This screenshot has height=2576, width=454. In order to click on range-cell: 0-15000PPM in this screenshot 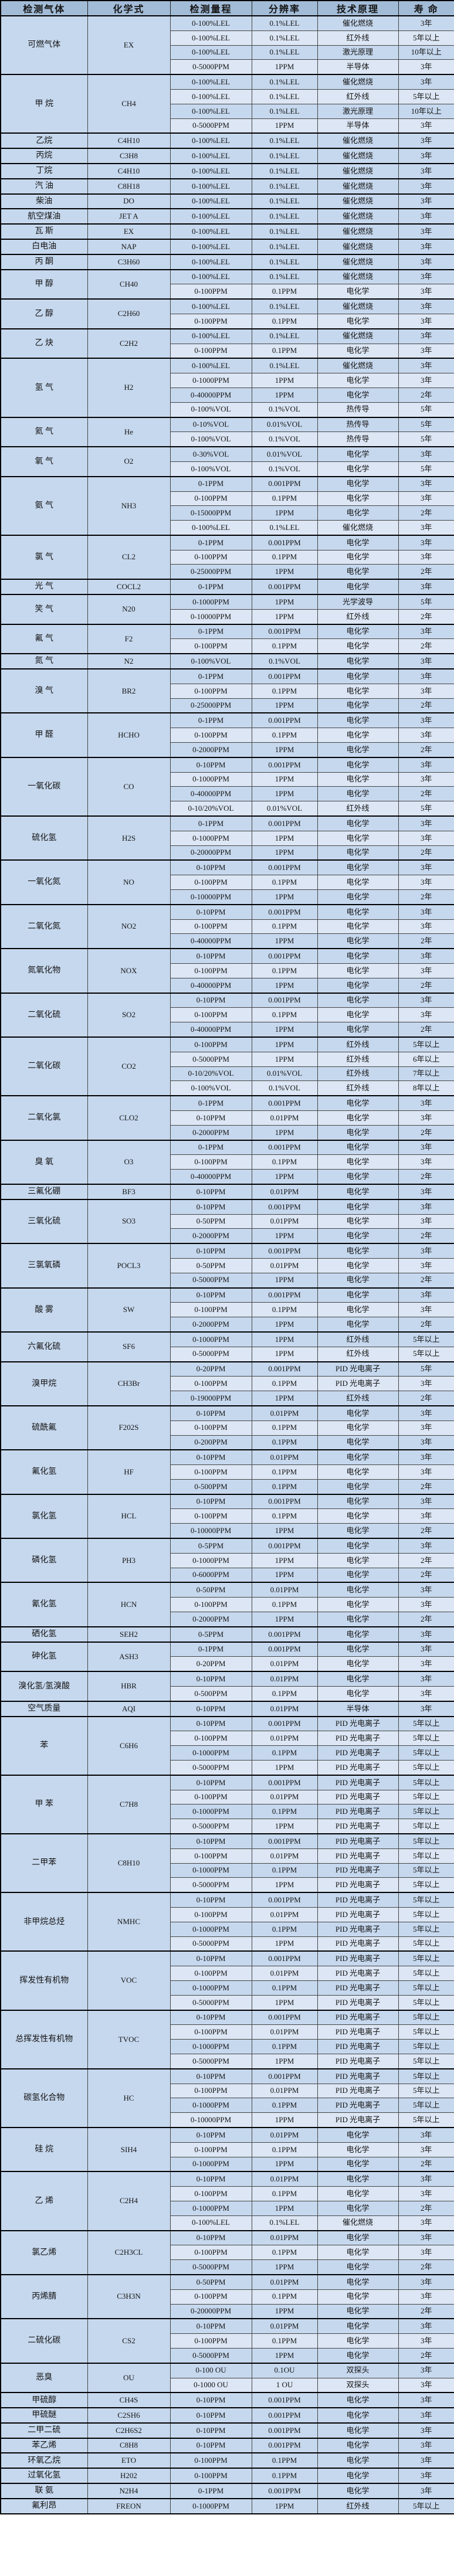, I will do `click(211, 513)`.